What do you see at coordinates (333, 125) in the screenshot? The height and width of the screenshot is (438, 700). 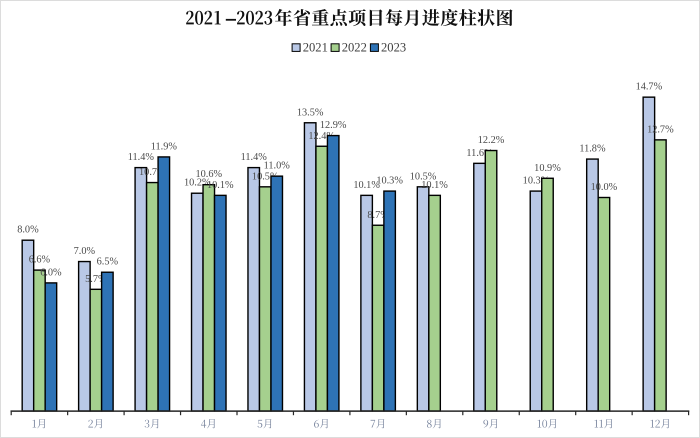 I see `svg-text: 12.9%` at bounding box center [333, 125].